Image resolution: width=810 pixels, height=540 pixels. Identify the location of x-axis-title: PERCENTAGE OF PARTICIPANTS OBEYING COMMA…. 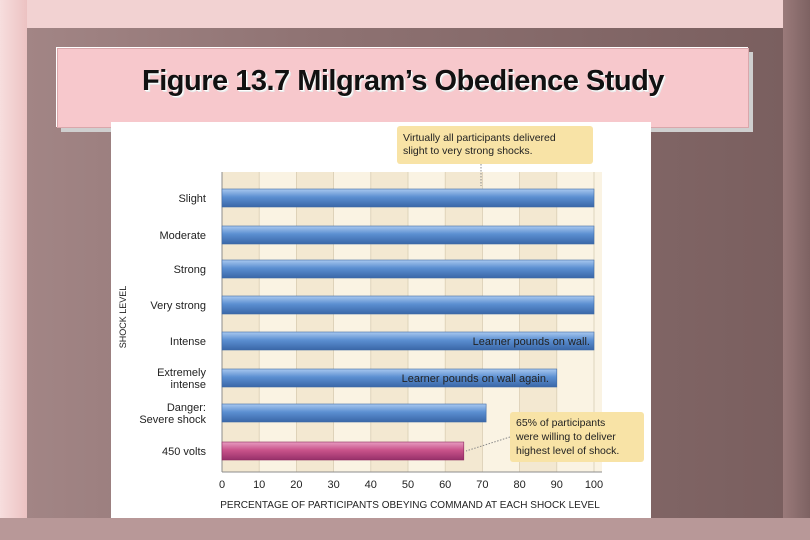
(410, 505).